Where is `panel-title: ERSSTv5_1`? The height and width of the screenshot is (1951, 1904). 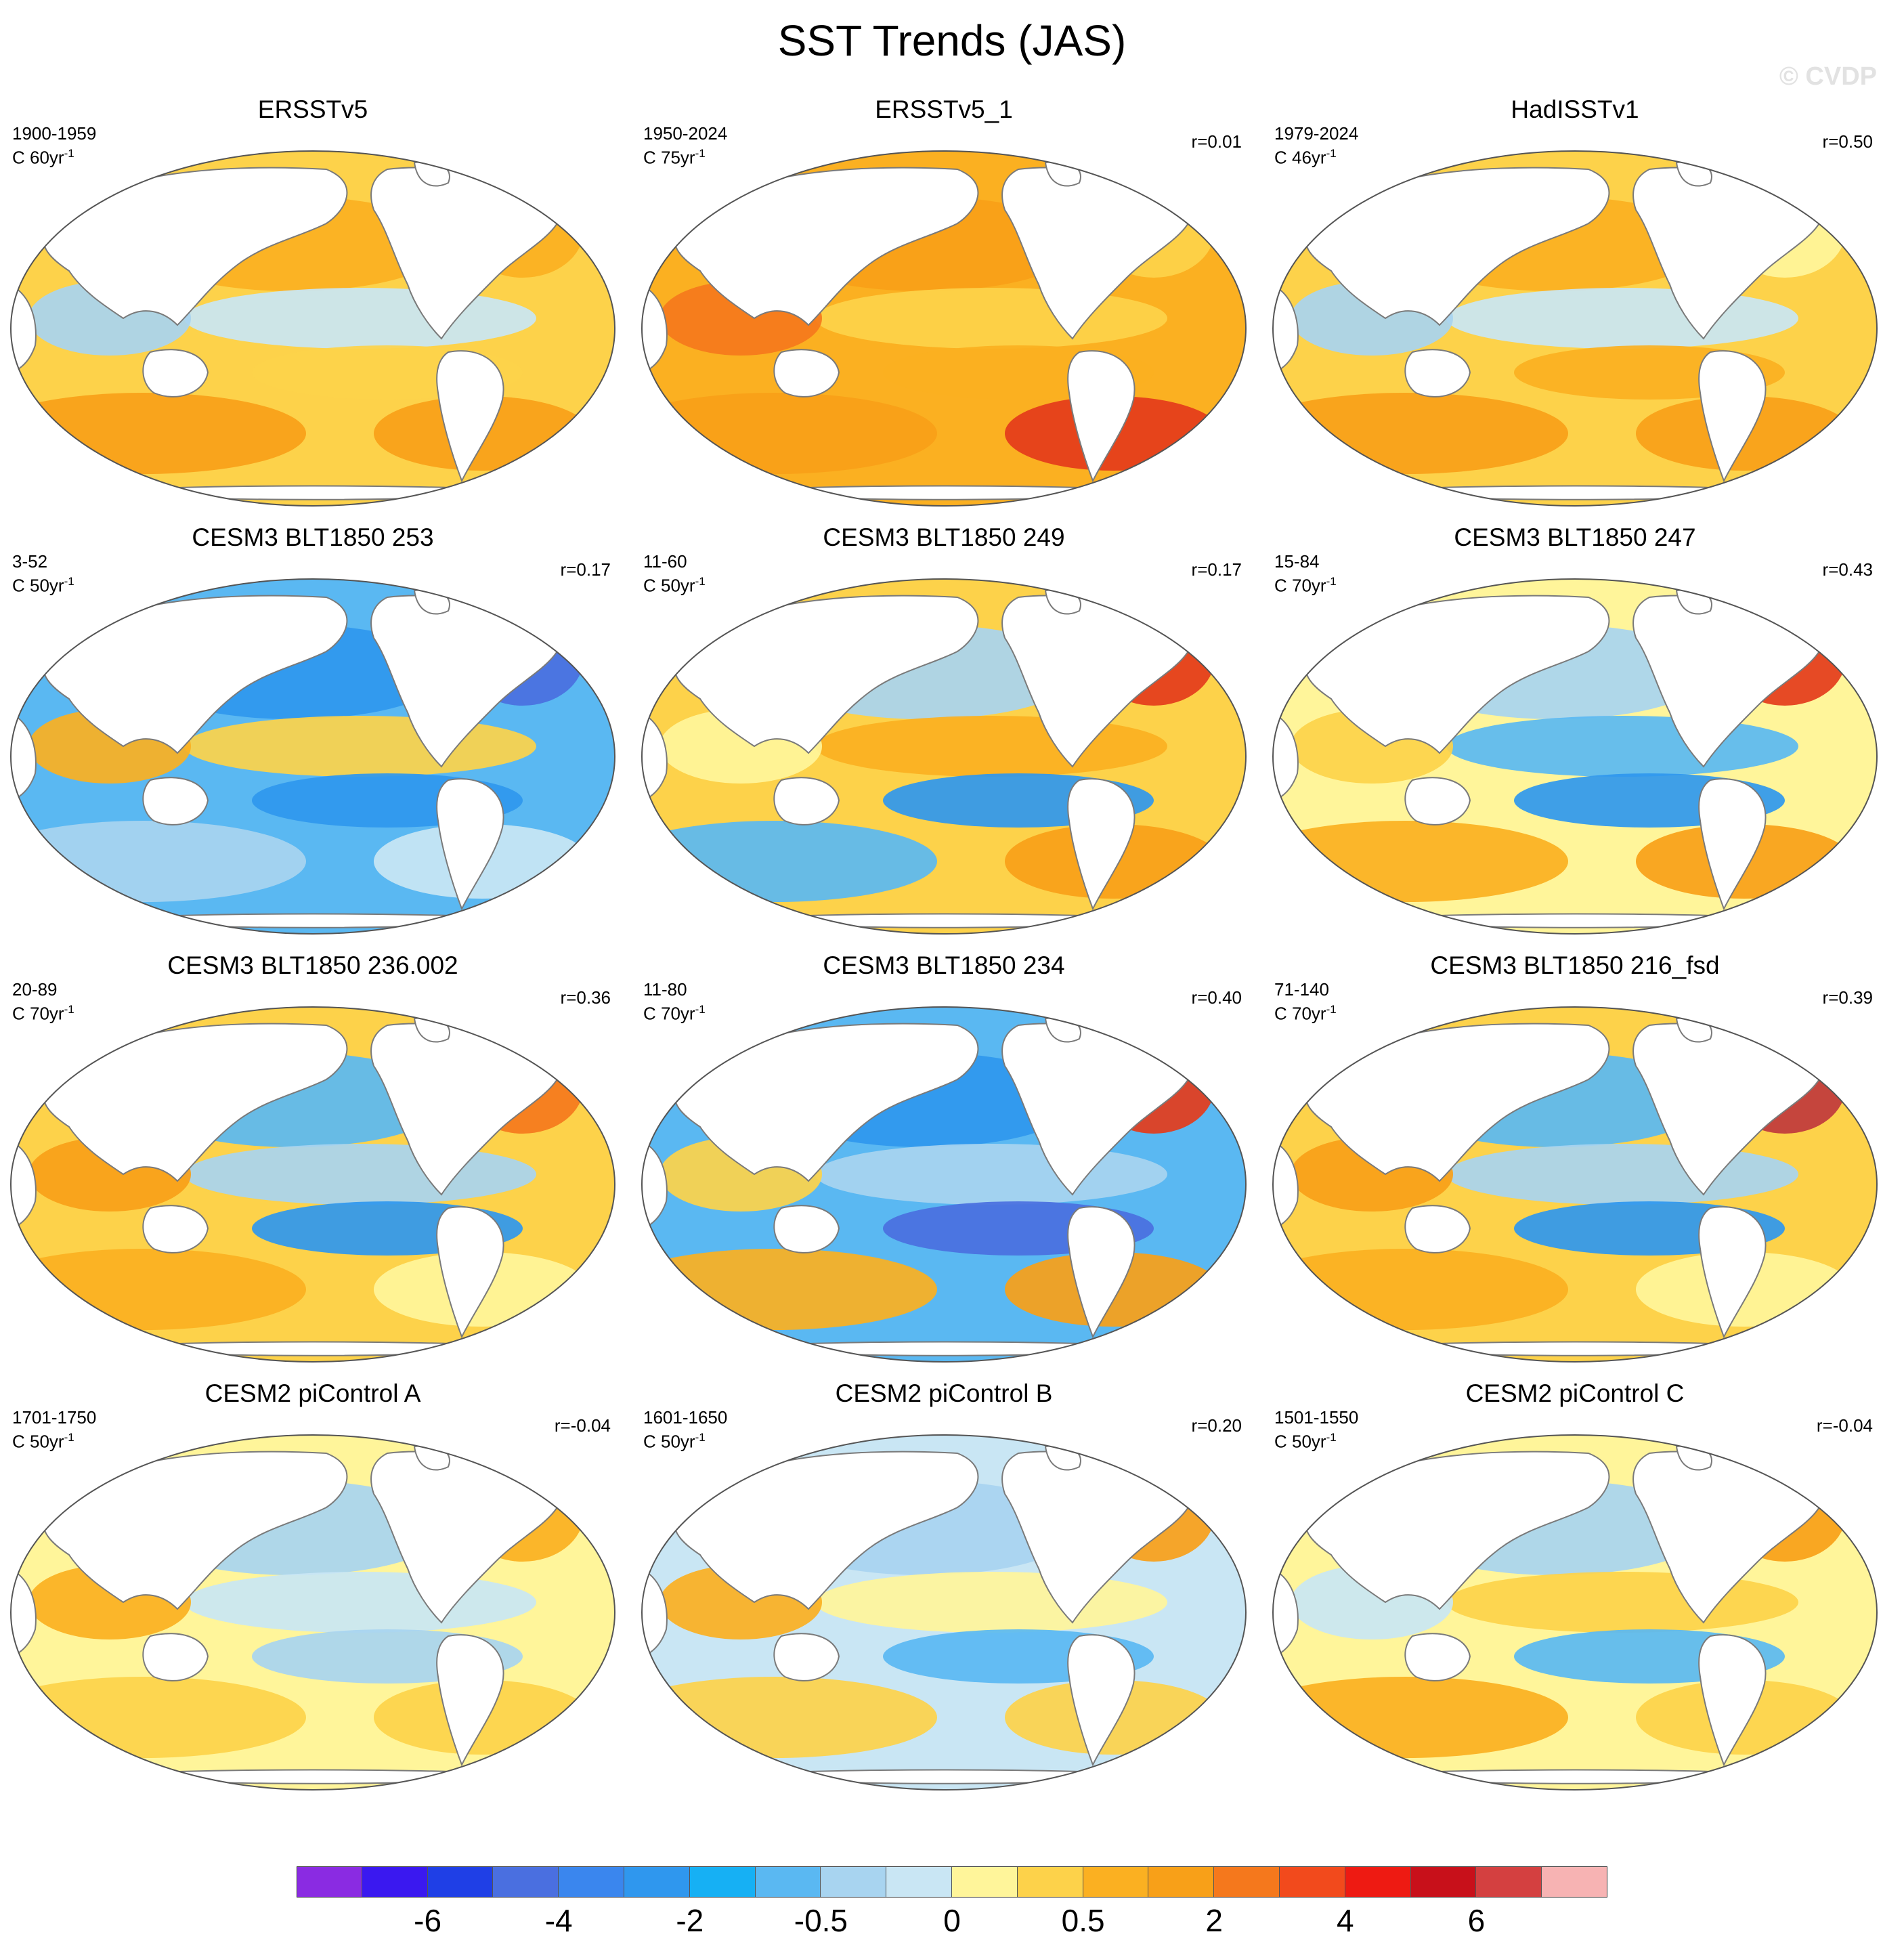 panel-title: ERSSTv5_1 is located at coordinates (944, 109).